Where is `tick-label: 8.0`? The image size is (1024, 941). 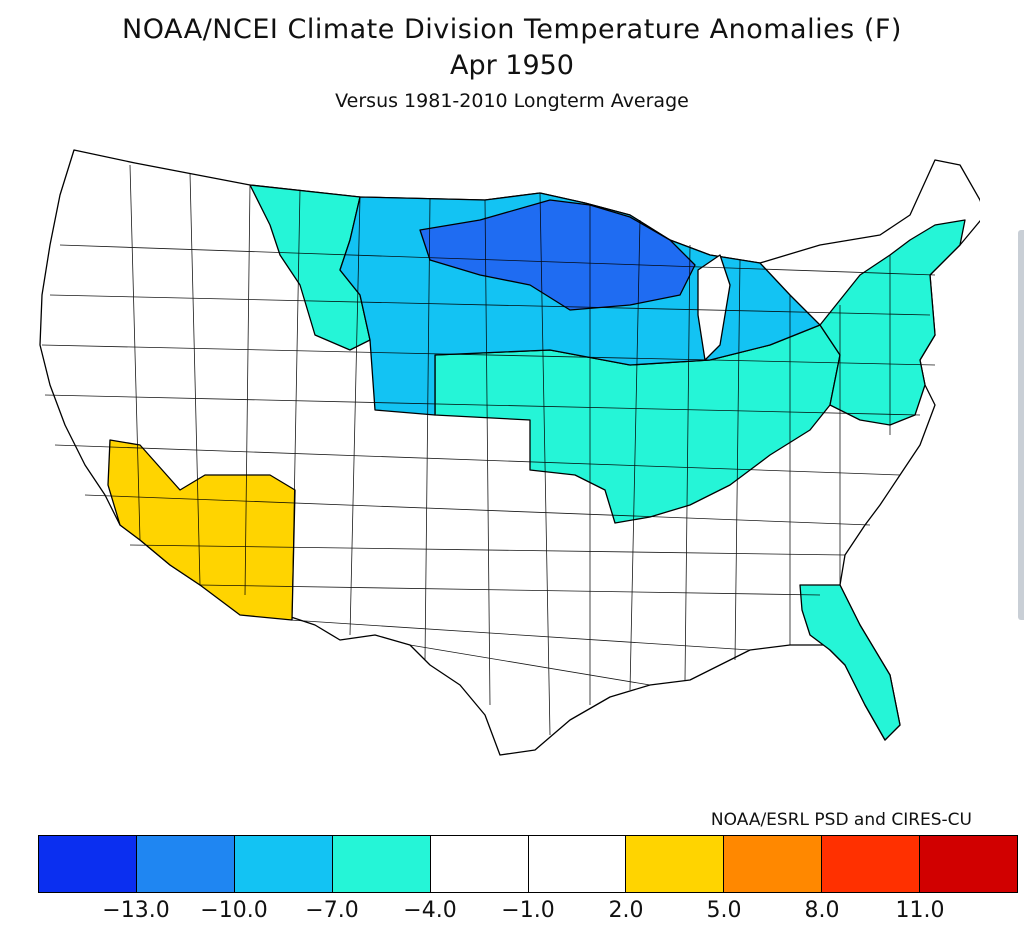
tick-label: 8.0 is located at coordinates (822, 910).